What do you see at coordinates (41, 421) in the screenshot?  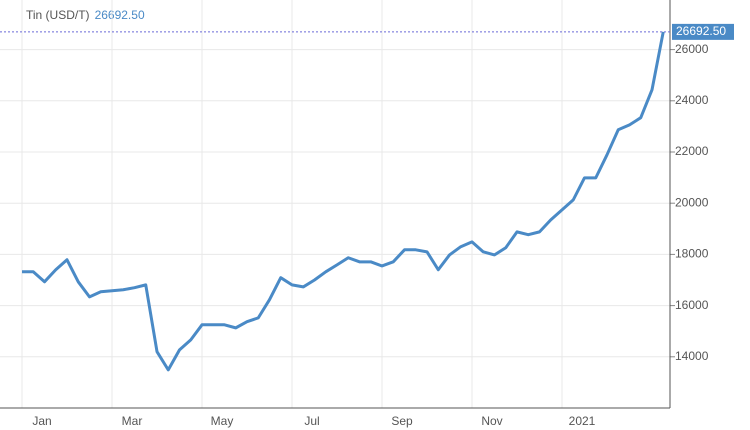 I see `x-tick-label: Jan` at bounding box center [41, 421].